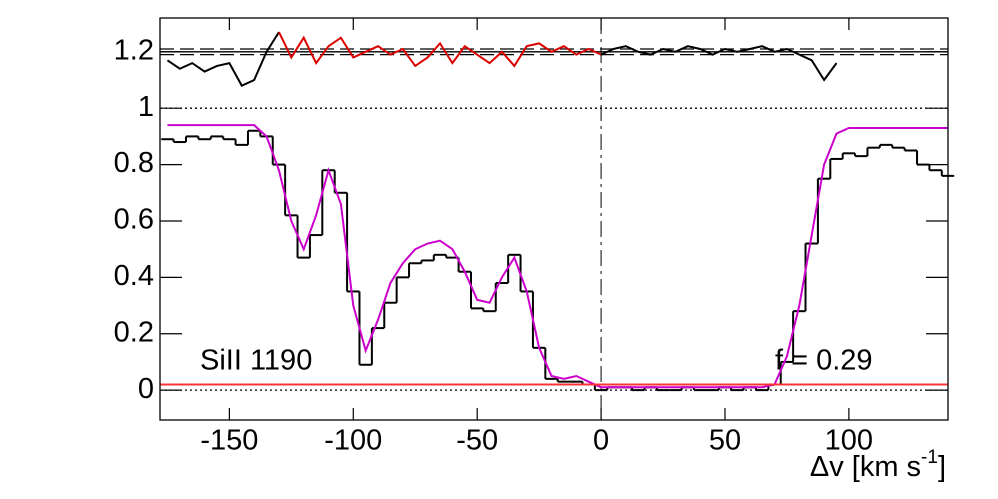 The height and width of the screenshot is (499, 998). I want to click on x-tick-label: 100, so click(849, 441).